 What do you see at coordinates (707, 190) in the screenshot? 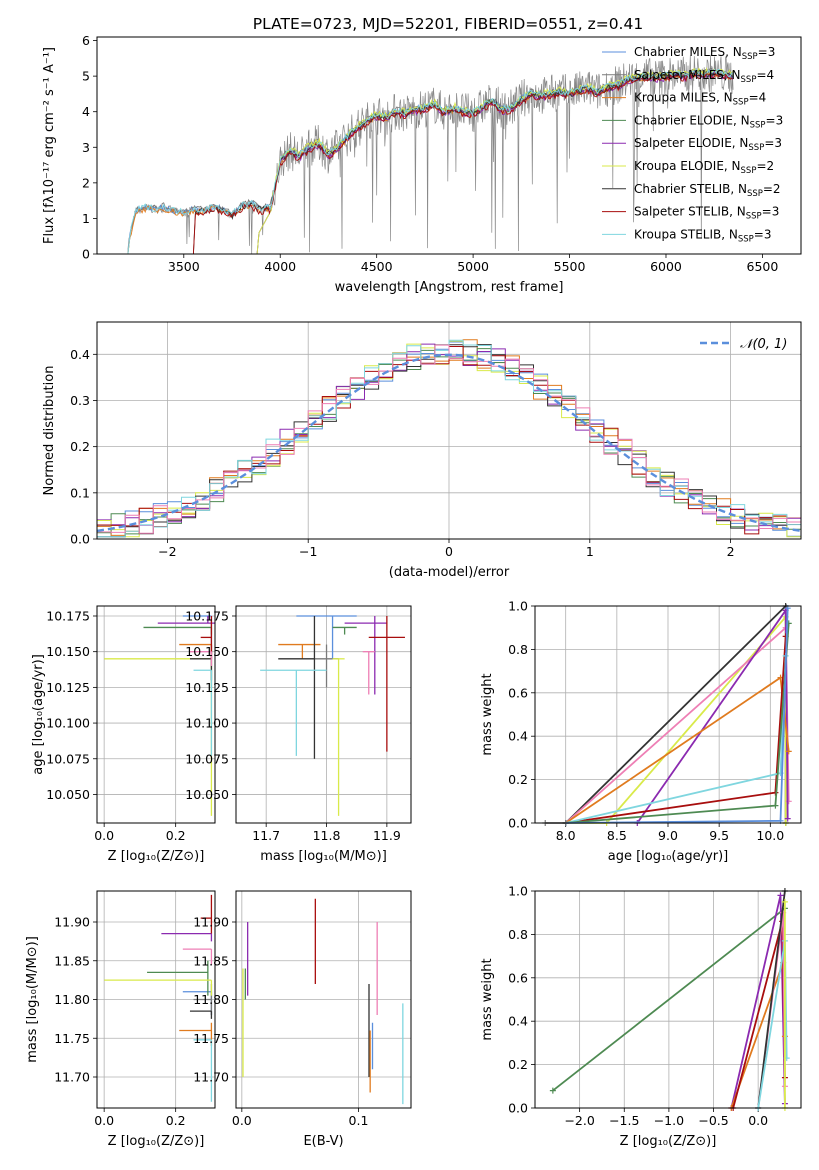
I see `legend-label: Chabrier STELIB, NSSP=2` at bounding box center [707, 190].